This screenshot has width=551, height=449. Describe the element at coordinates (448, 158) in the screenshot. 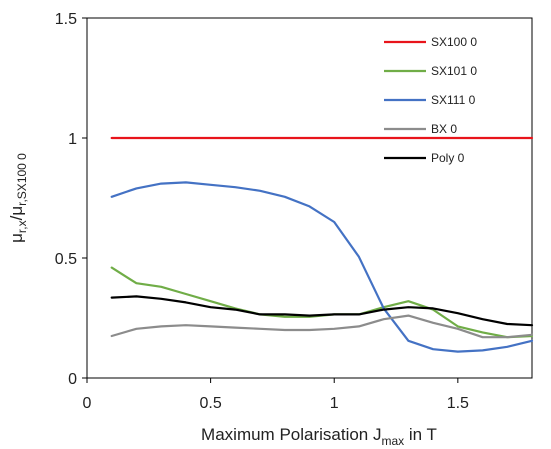

I see `legend-label-poly-0: Poly 0` at that location.